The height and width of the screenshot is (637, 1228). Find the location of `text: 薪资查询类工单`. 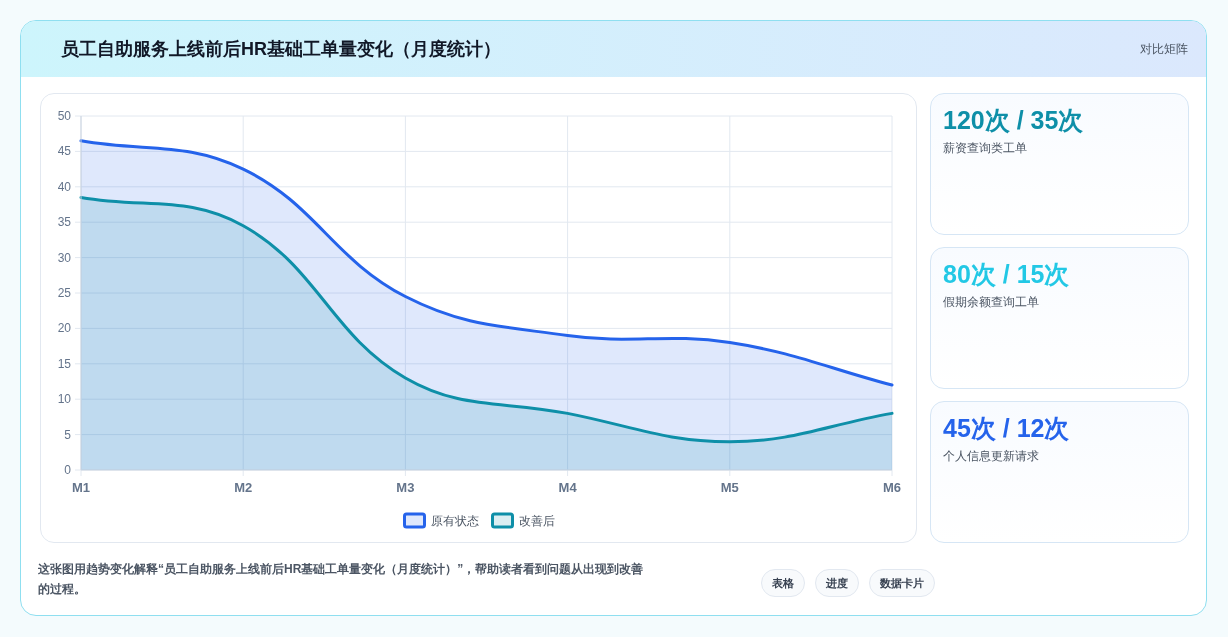

text: 薪资查询类工单 is located at coordinates (985, 148).